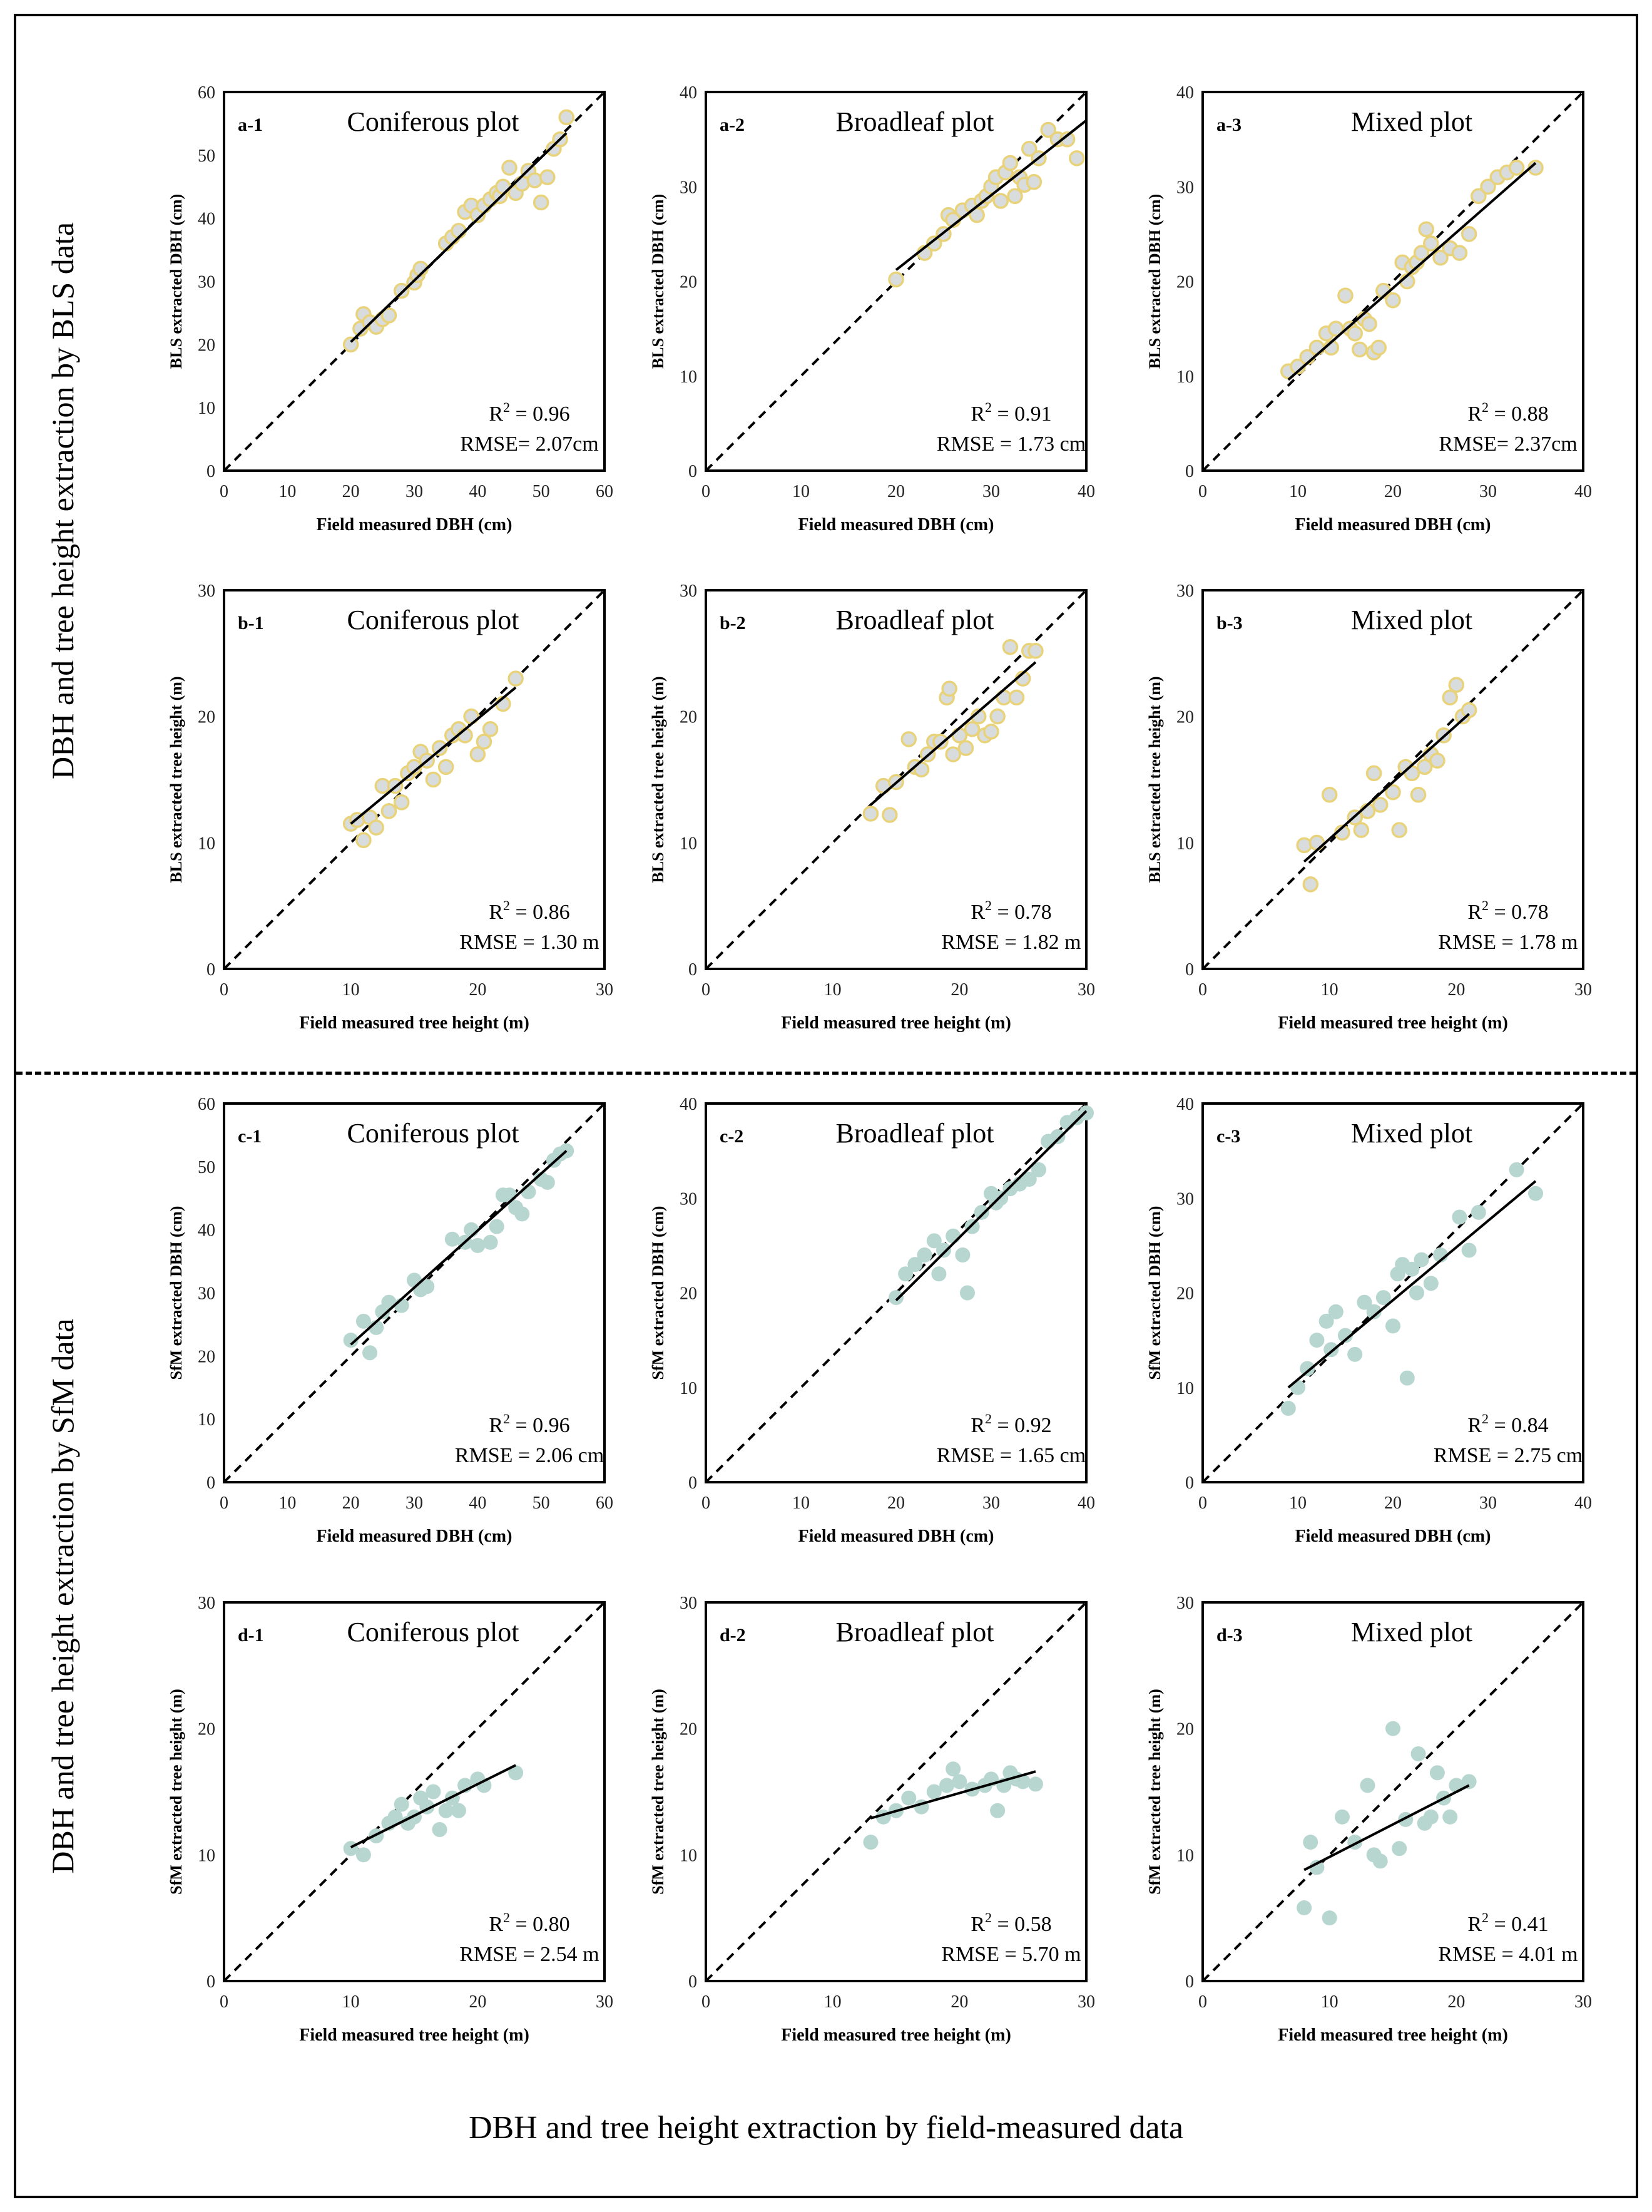  What do you see at coordinates (1185, 1856) in the screenshot?
I see `y-tick-label: 10` at bounding box center [1185, 1856].